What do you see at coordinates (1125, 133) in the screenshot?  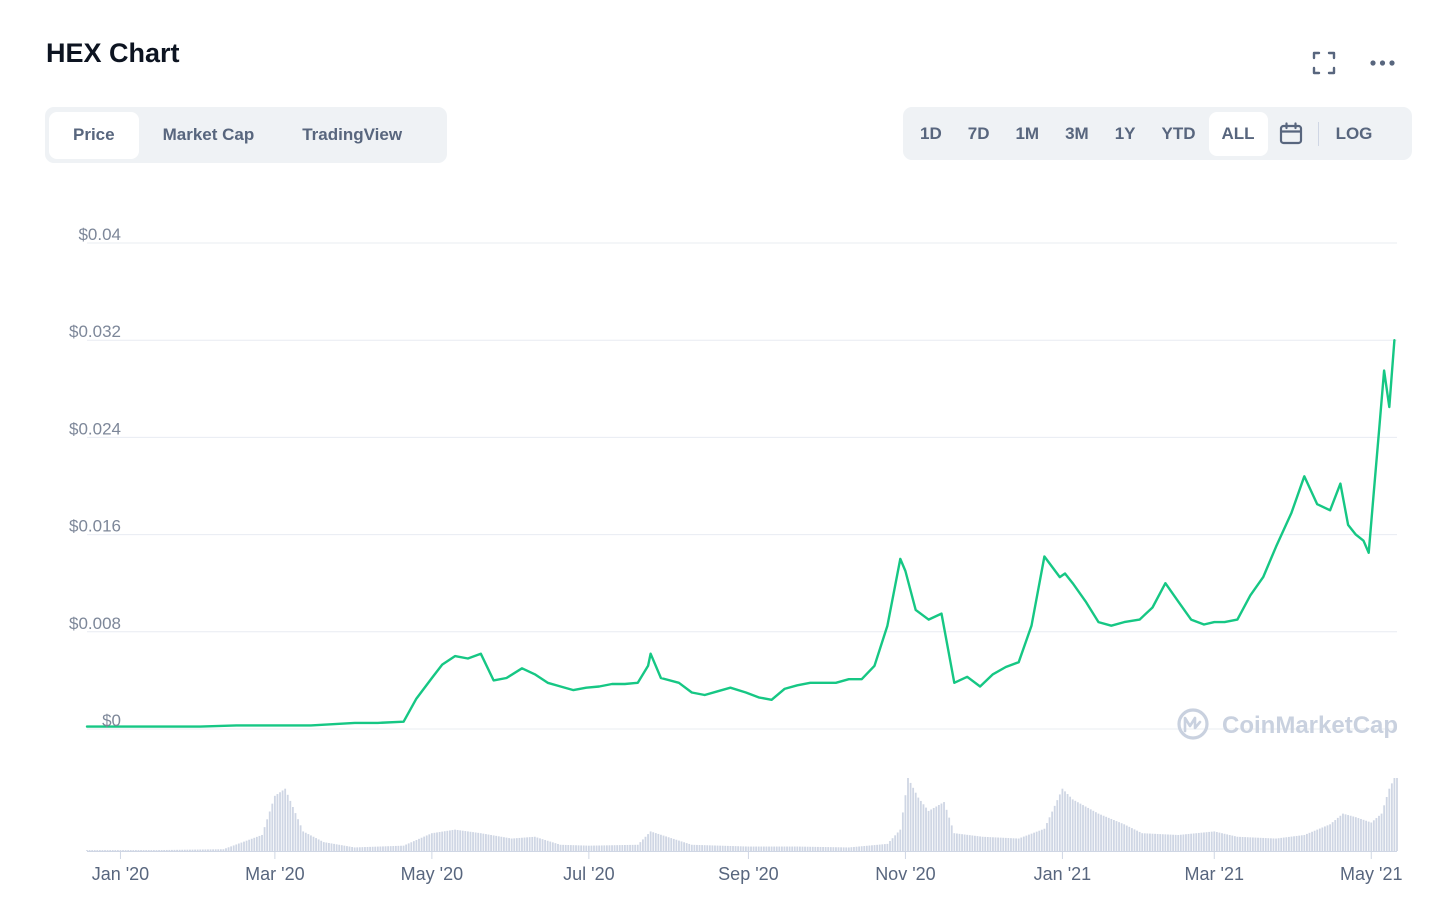 I see `range-1y-button: 1Y` at bounding box center [1125, 133].